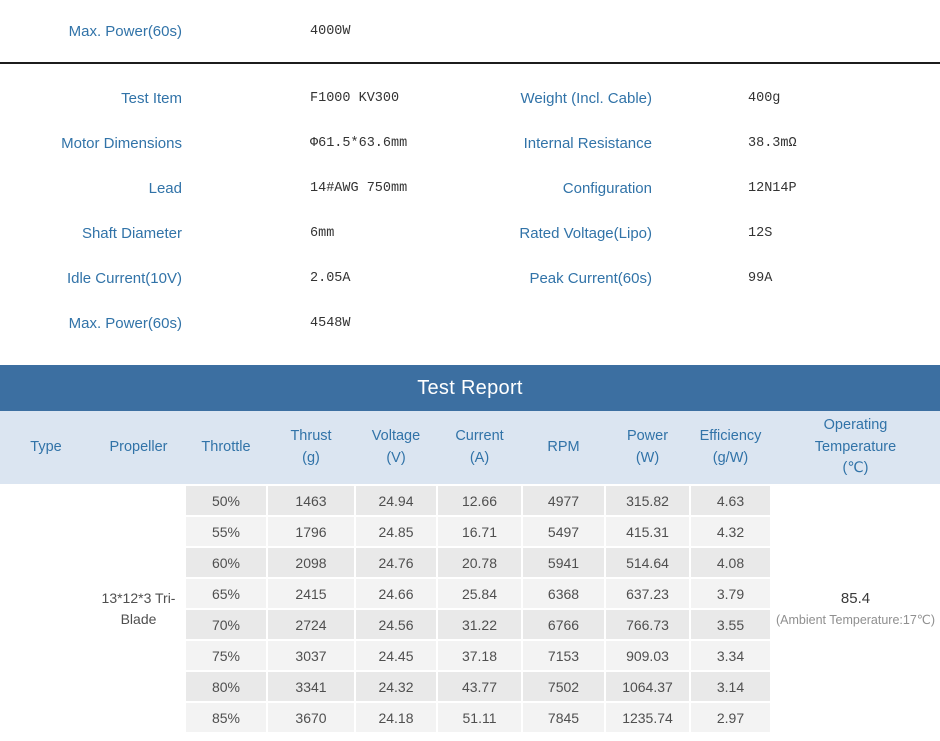 The height and width of the screenshot is (741, 940). What do you see at coordinates (480, 625) in the screenshot?
I see `cell-current: 31.22` at bounding box center [480, 625].